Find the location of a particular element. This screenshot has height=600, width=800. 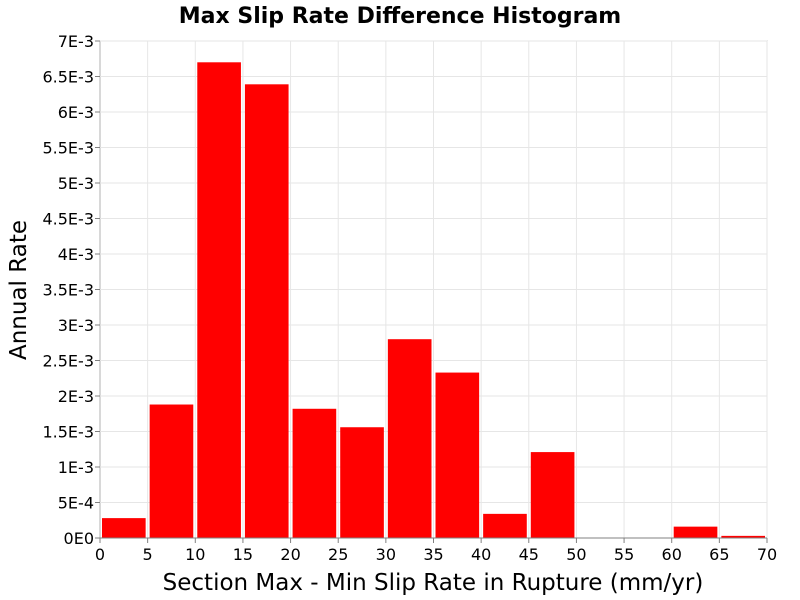

x-tick-label: 45 is located at coordinates (529, 554).